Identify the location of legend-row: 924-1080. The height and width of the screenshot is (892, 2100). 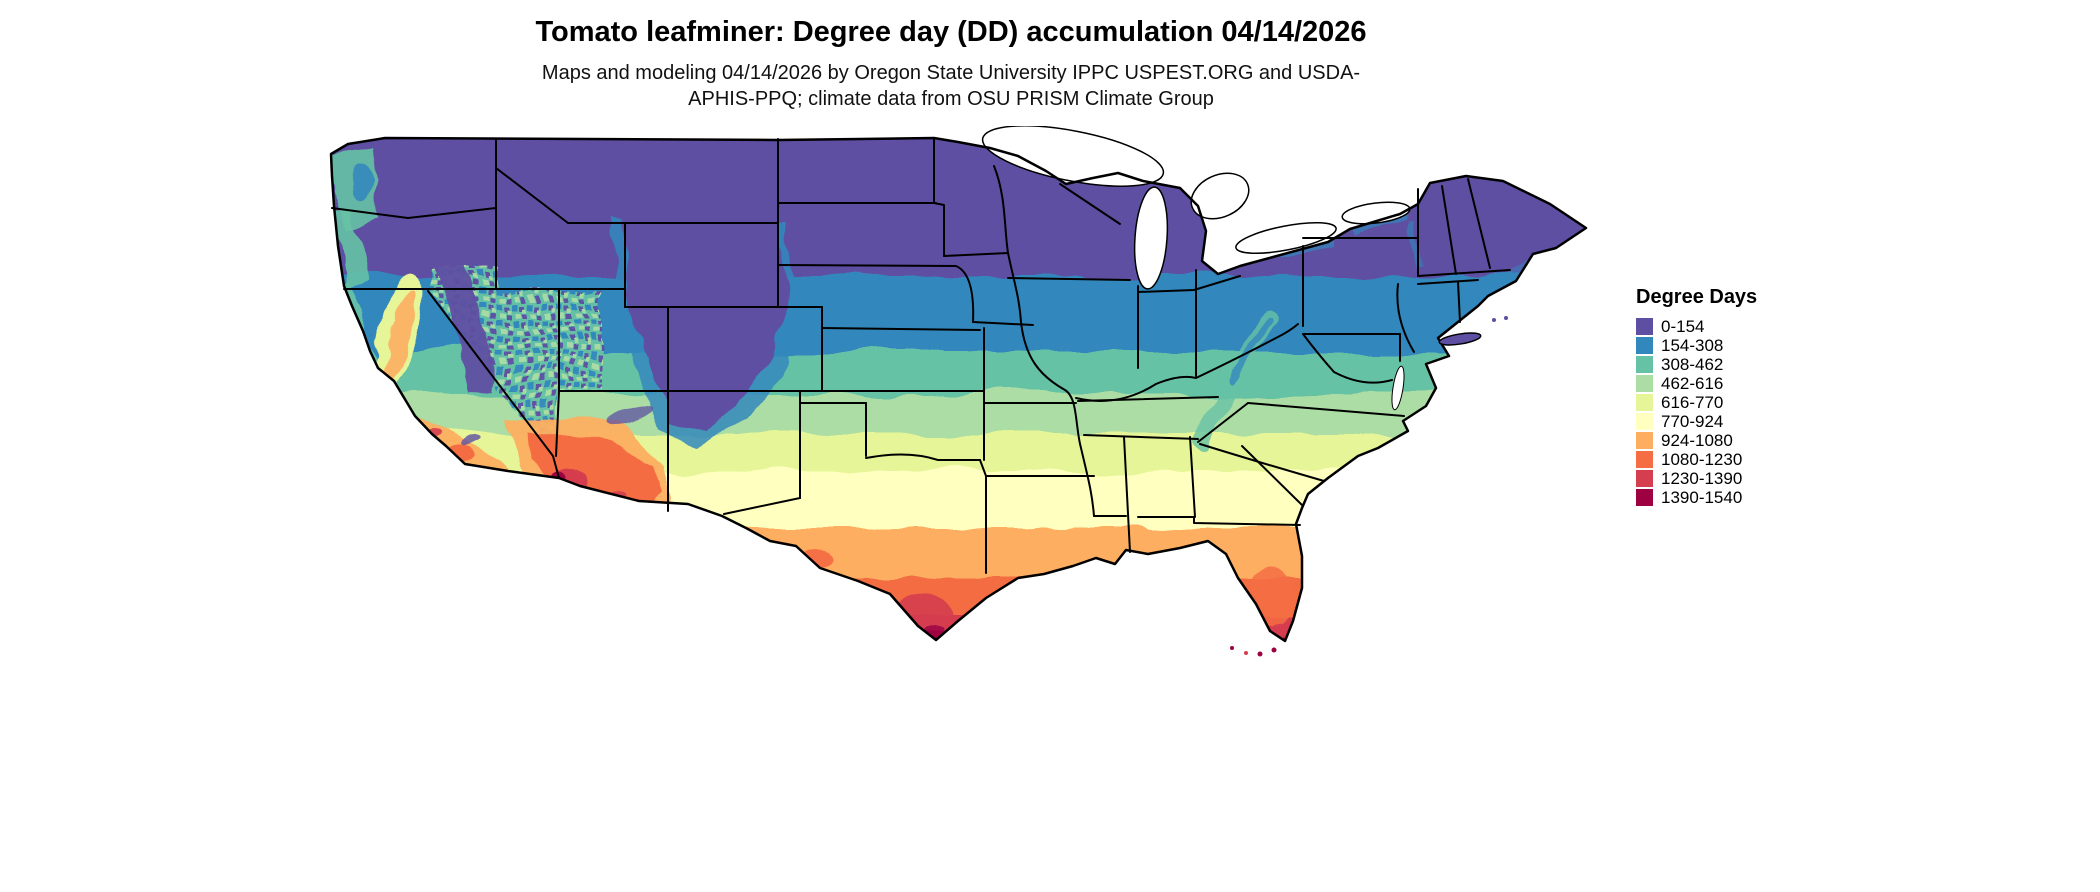
(1696, 440).